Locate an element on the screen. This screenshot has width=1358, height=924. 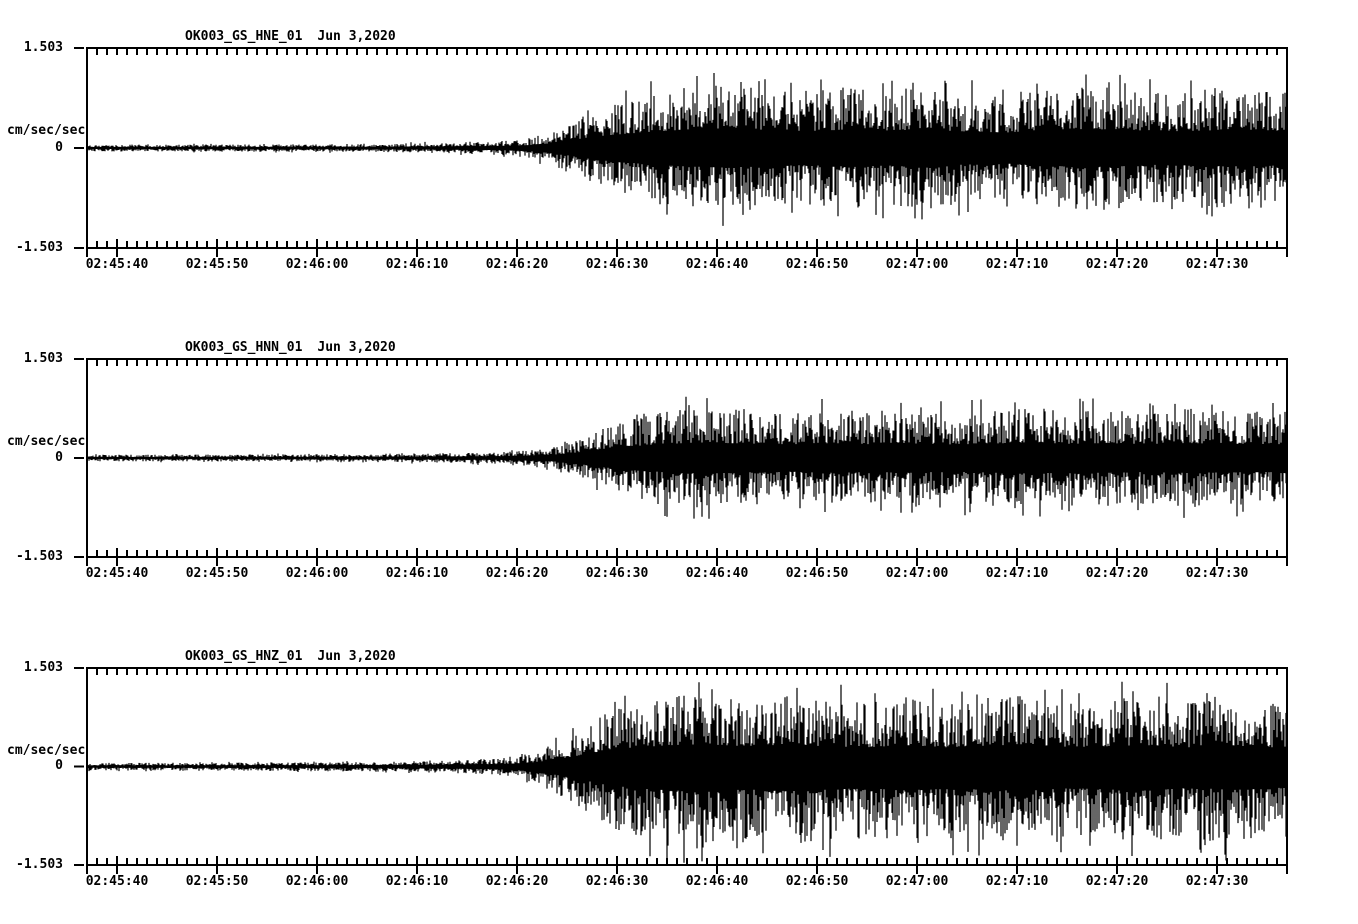
trace-station-label: OK003_GS_HNN_01 is located at coordinates (244, 347).